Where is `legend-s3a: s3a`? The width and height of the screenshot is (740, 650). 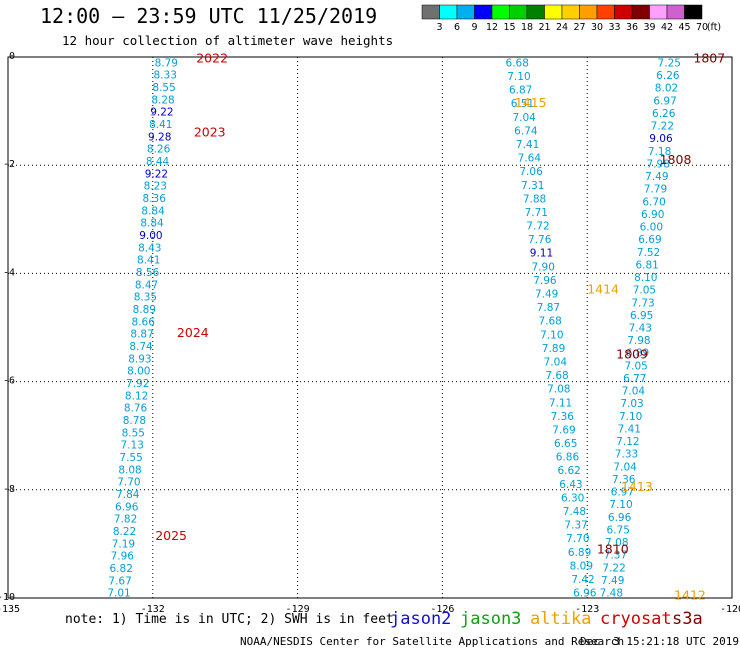
legend-s3a: s3a is located at coordinates (687, 619).